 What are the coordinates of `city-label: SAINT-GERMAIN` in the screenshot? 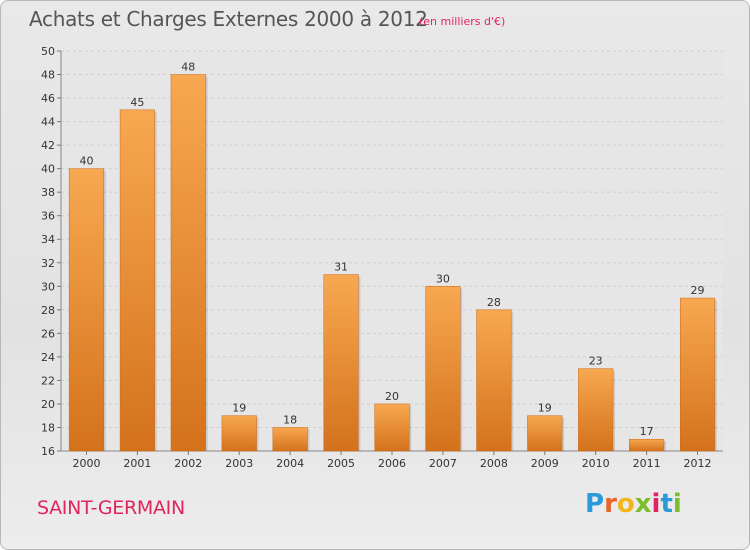 It's located at (111, 508).